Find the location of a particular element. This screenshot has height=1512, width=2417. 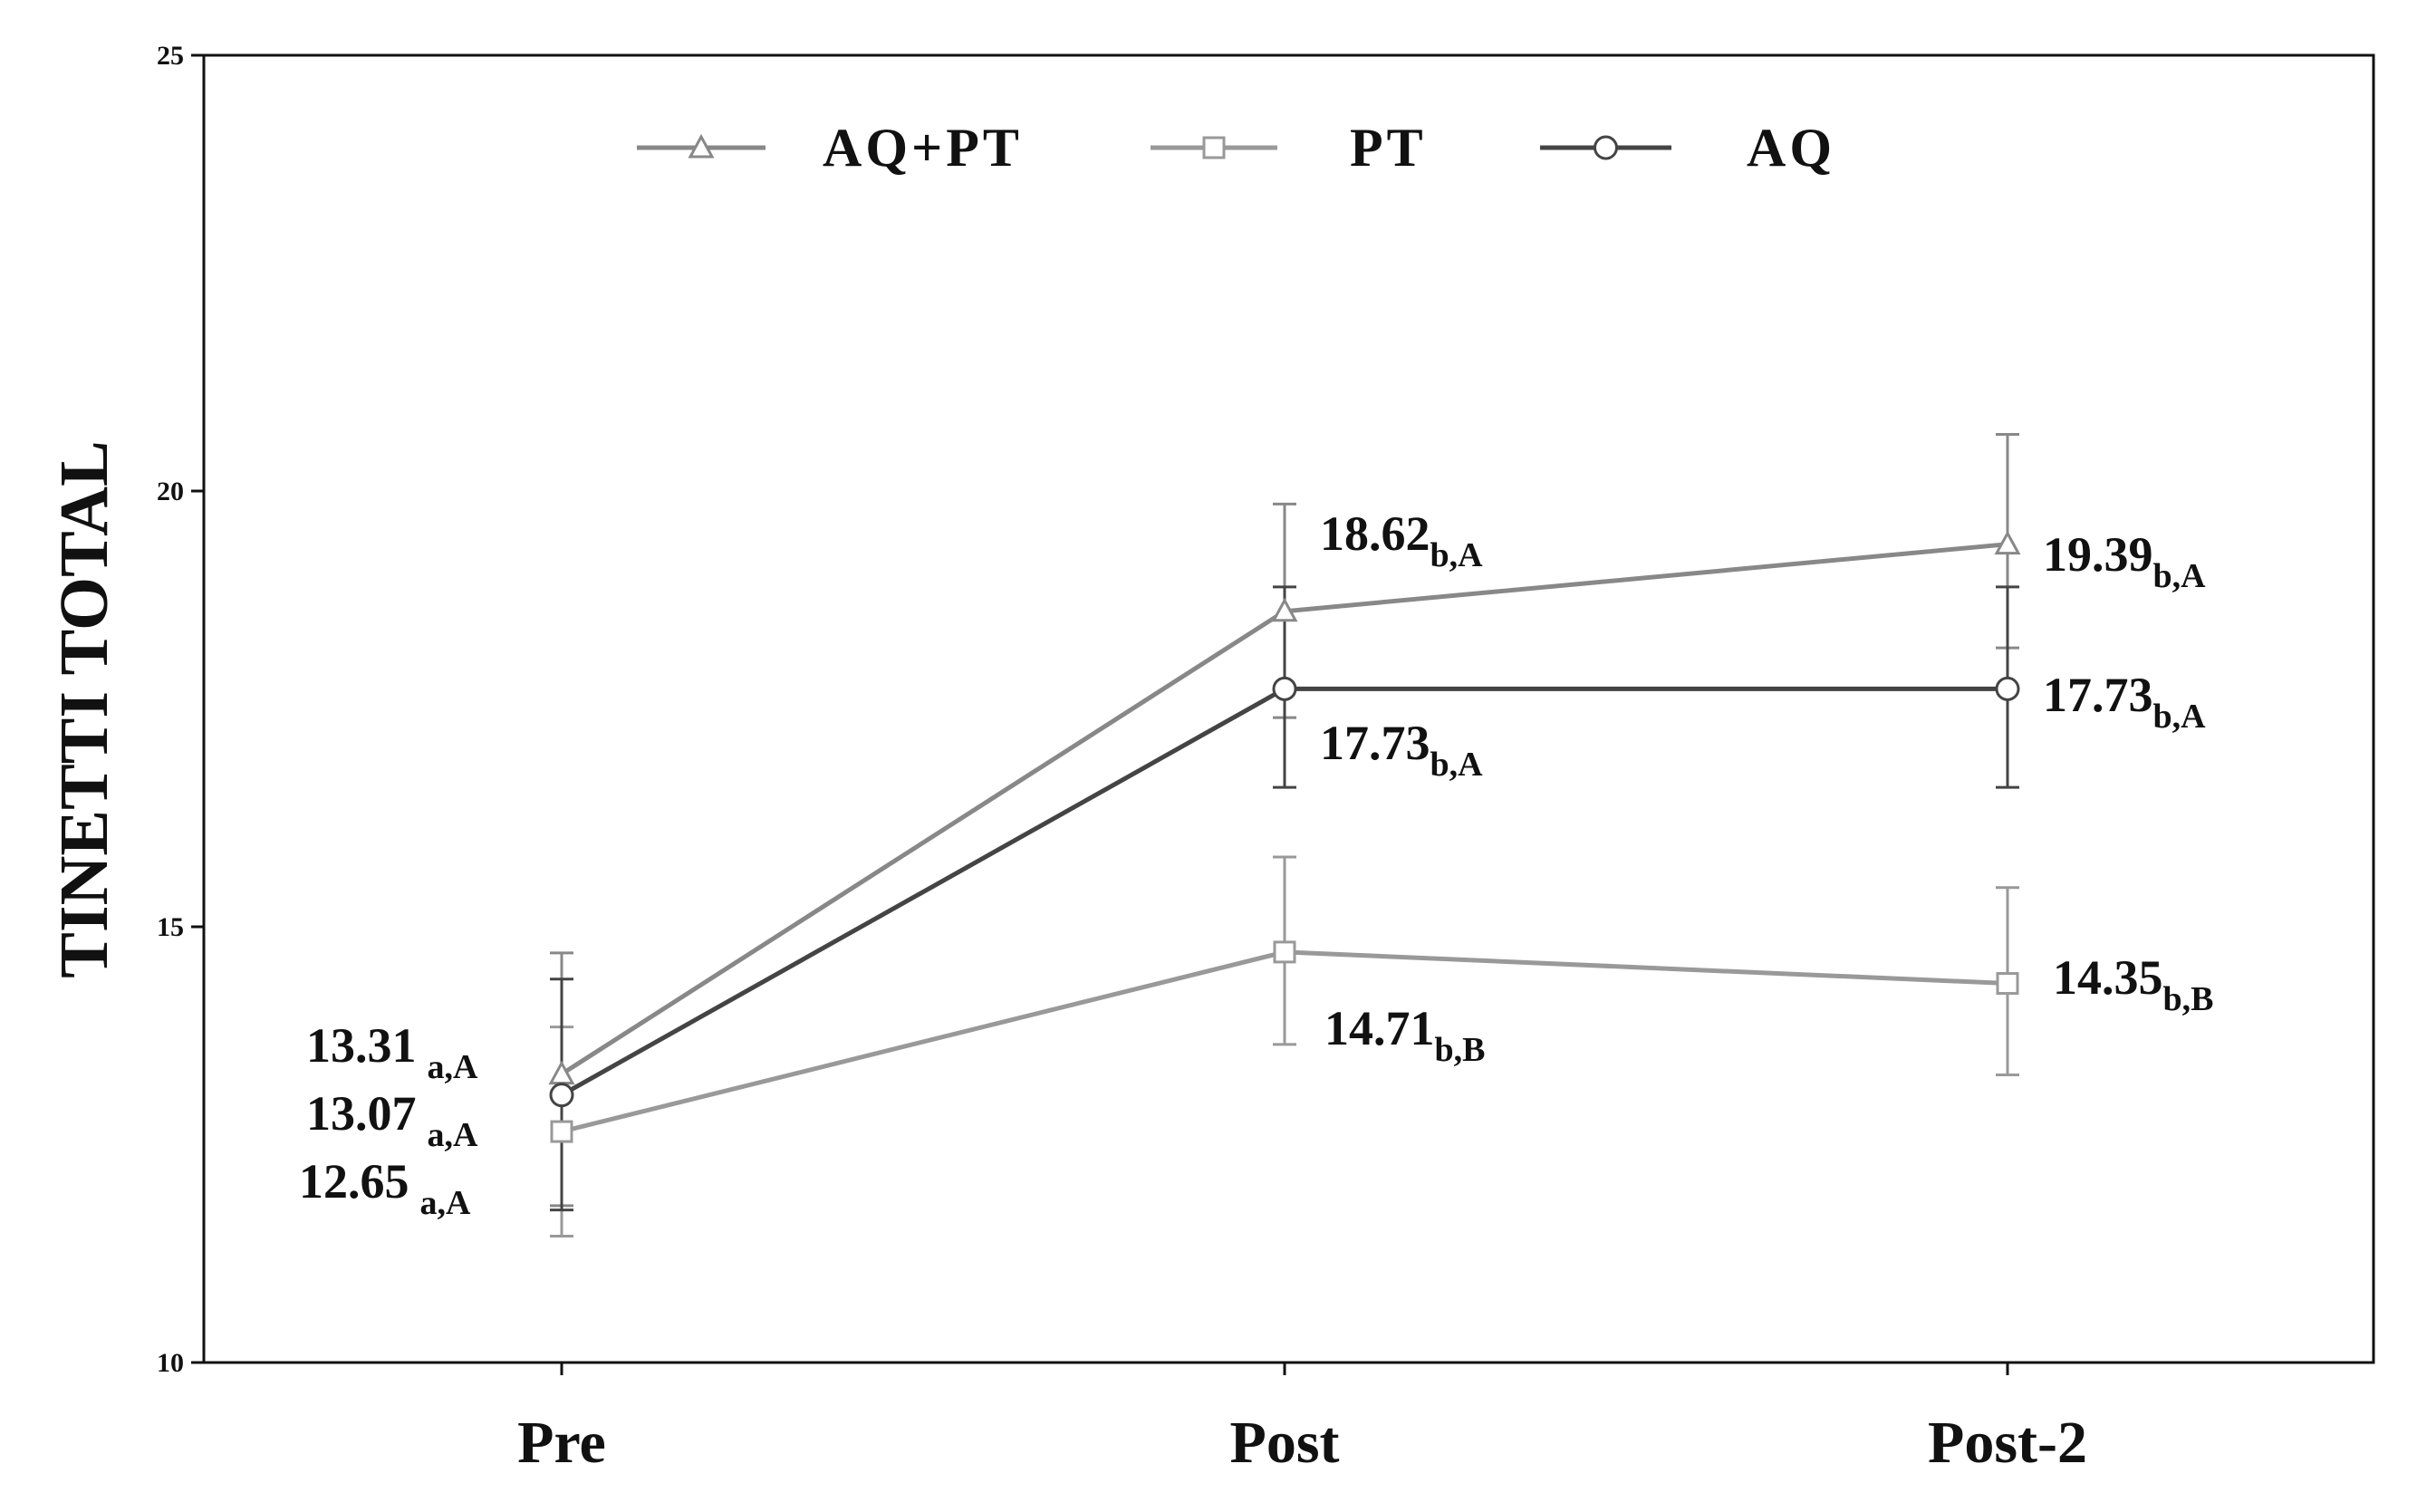

data-label: 19.39b,A is located at coordinates (2124, 561).